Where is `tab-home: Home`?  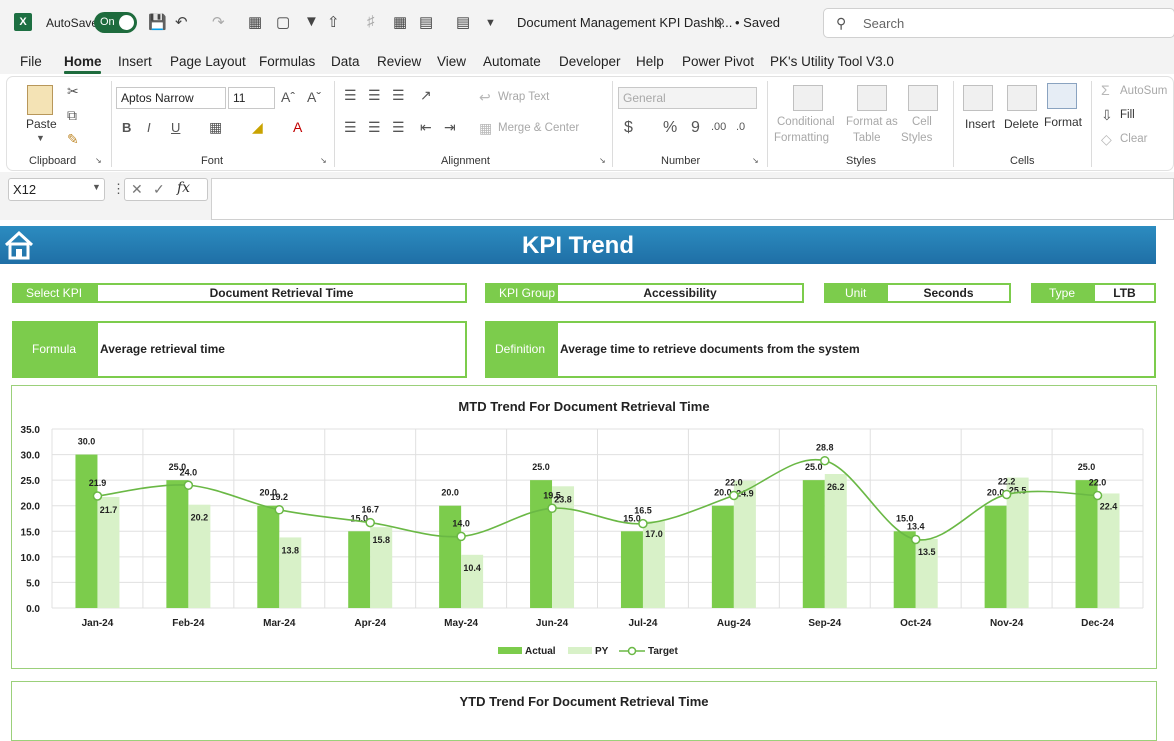
tab-home: Home is located at coordinates (83, 61).